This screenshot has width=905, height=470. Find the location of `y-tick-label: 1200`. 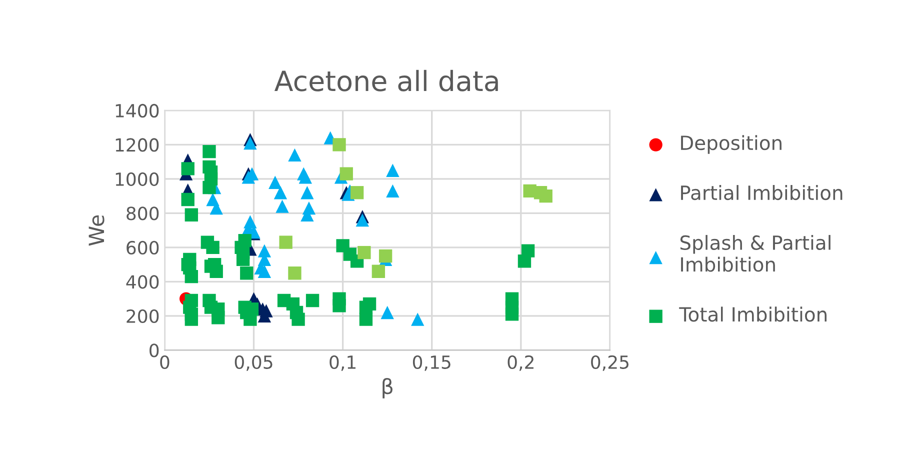

y-tick-label: 1200 is located at coordinates (137, 145).